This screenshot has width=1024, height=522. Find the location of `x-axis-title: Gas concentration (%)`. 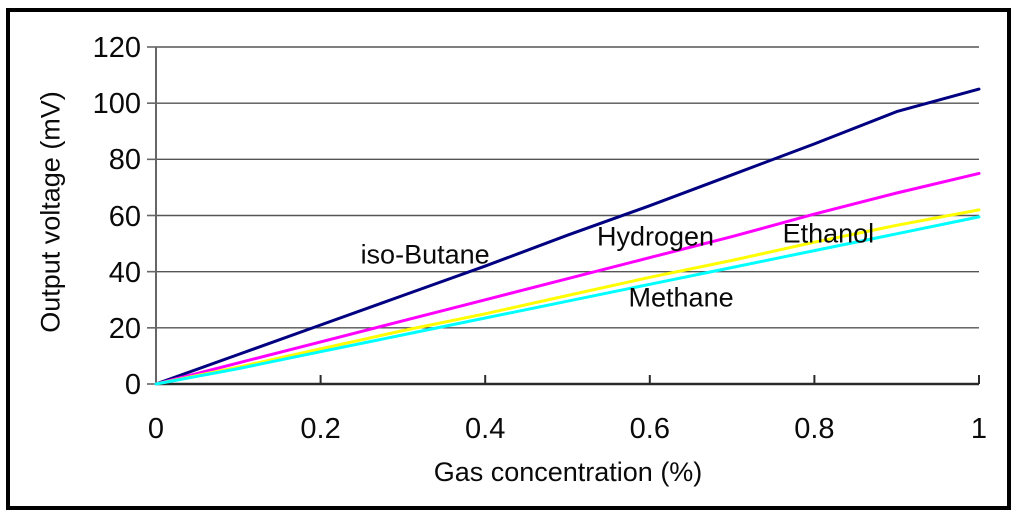

x-axis-title: Gas concentration (%) is located at coordinates (568, 472).